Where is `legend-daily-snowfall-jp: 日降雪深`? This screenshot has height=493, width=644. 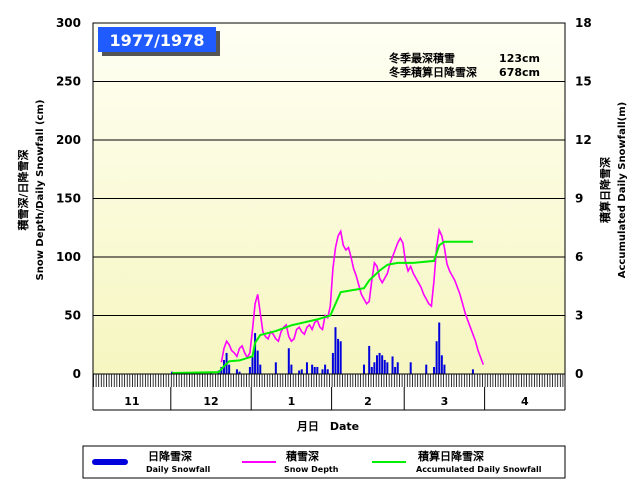
legend-daily-snowfall-jp: 日降雪深 is located at coordinates (170, 456).